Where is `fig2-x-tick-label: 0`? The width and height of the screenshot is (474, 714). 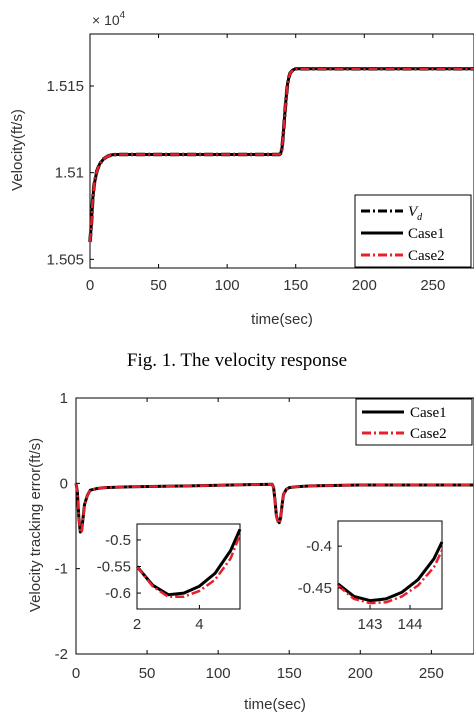 fig2-x-tick-label: 0 is located at coordinates (76, 673).